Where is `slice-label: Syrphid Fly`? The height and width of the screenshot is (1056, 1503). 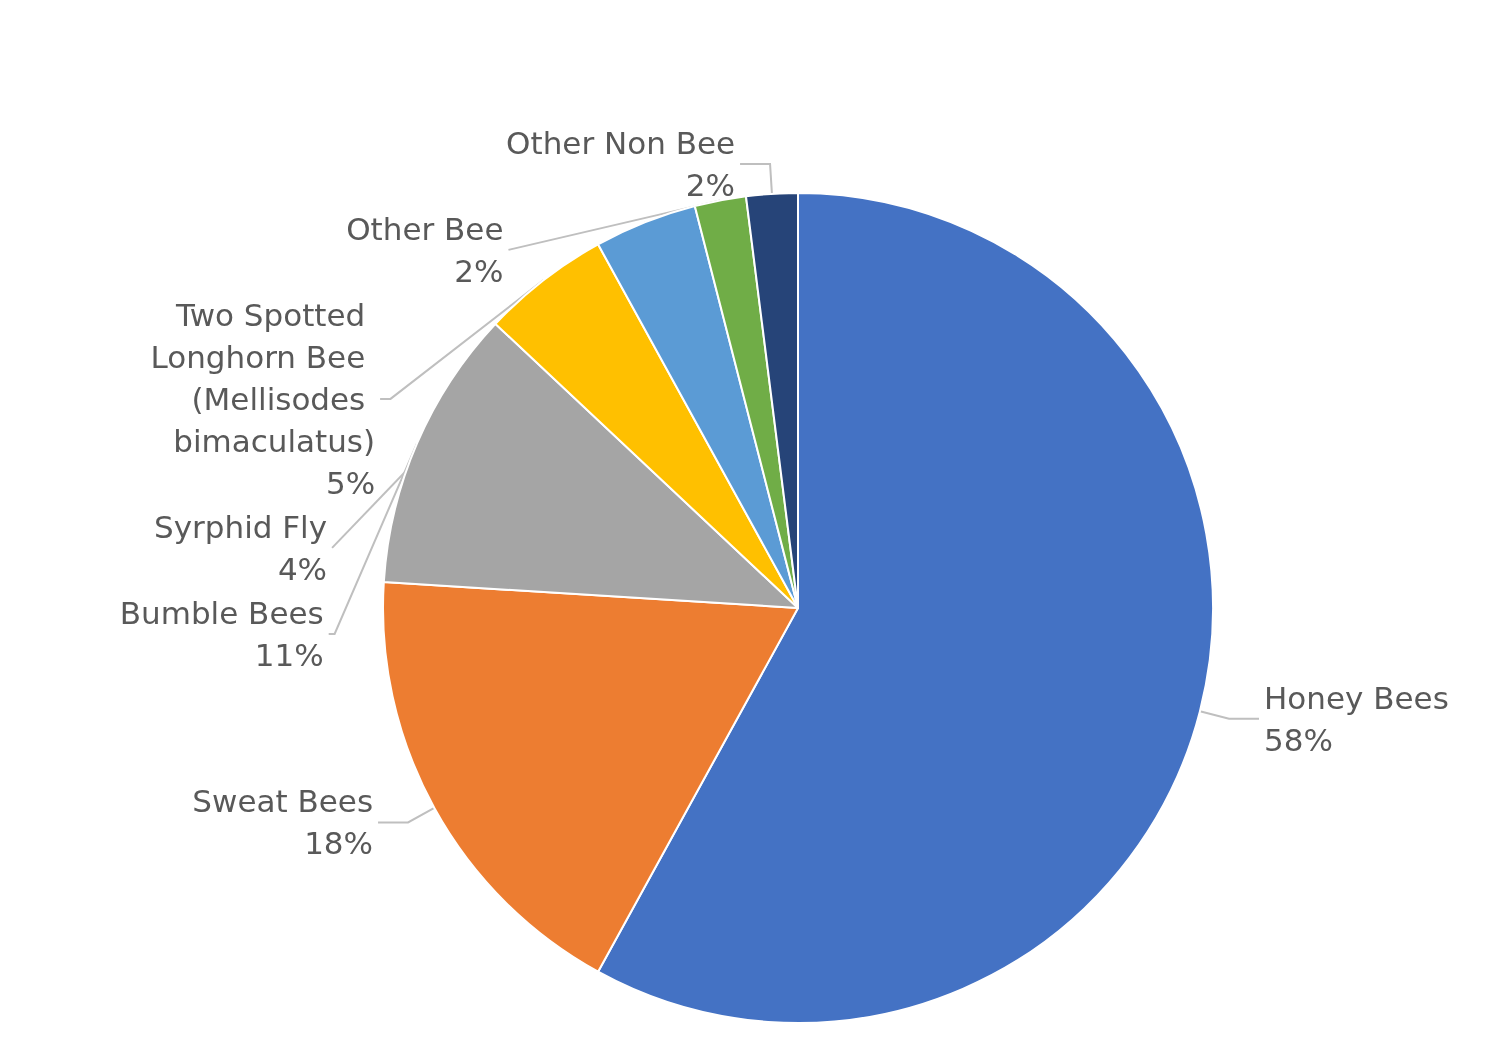
slice-label: Syrphid Fly is located at coordinates (241, 526).